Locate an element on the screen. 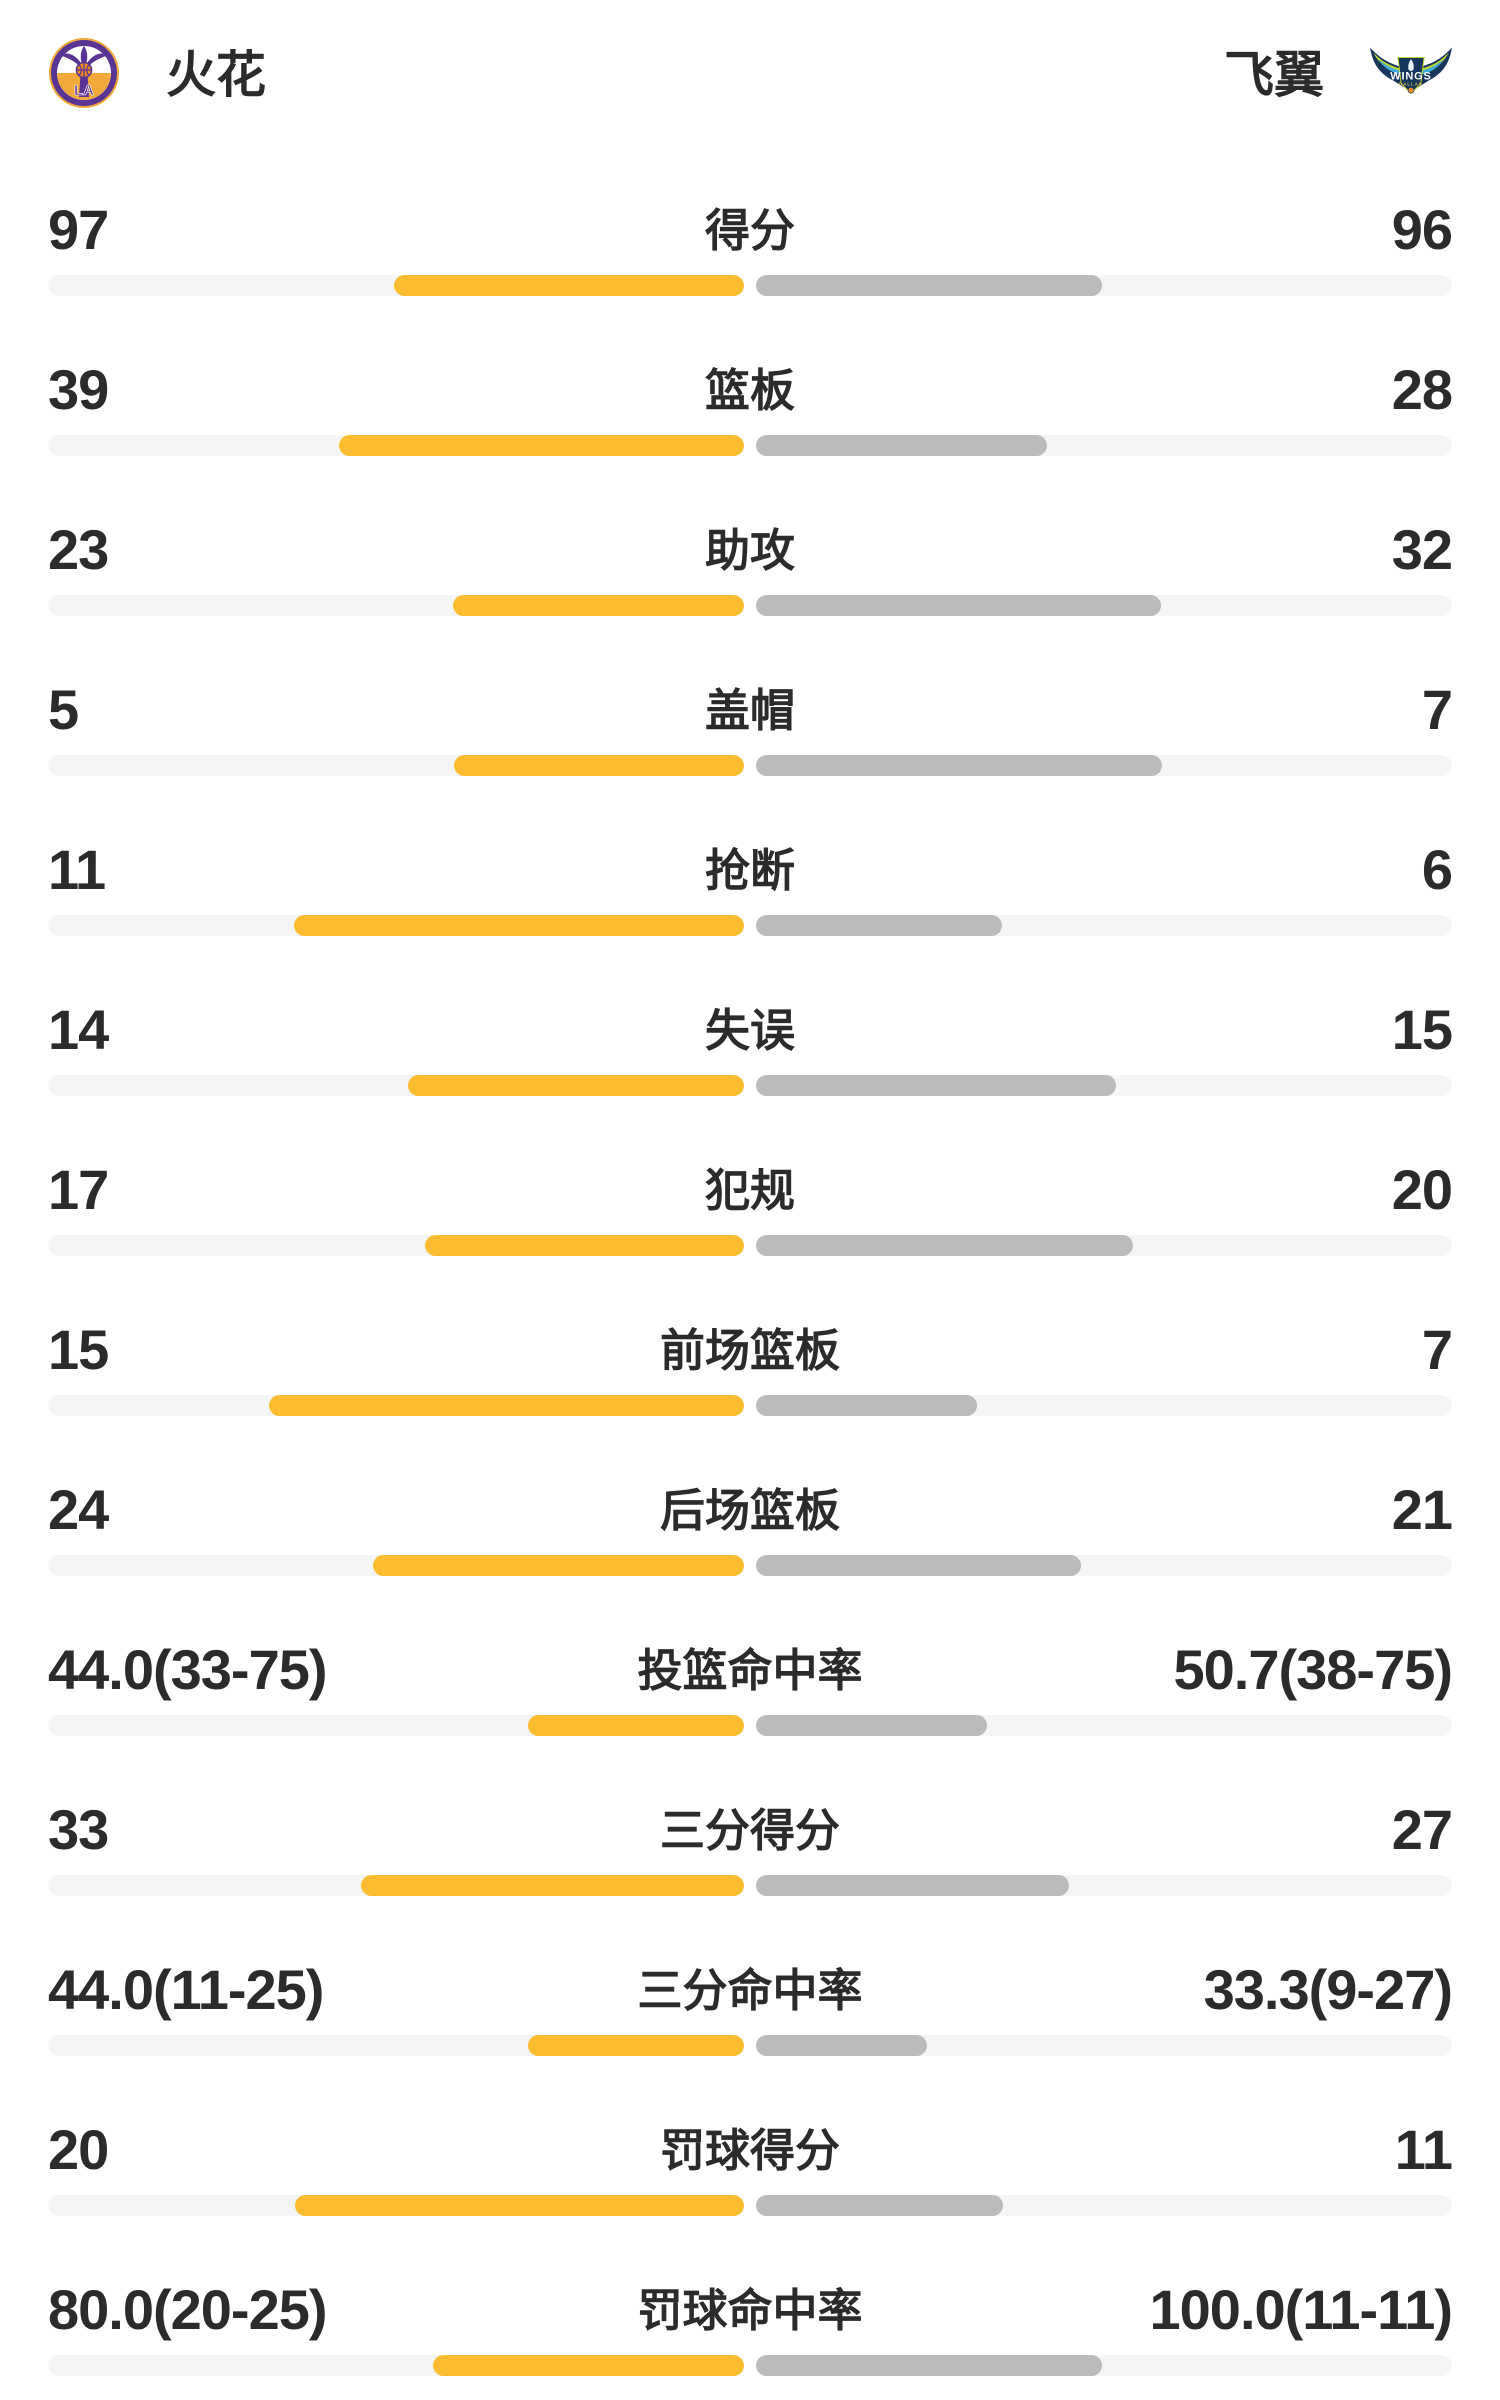  stat-row: 80.0(20-25) 罚球命中率 100.0(11-11) is located at coordinates (750, 2310).